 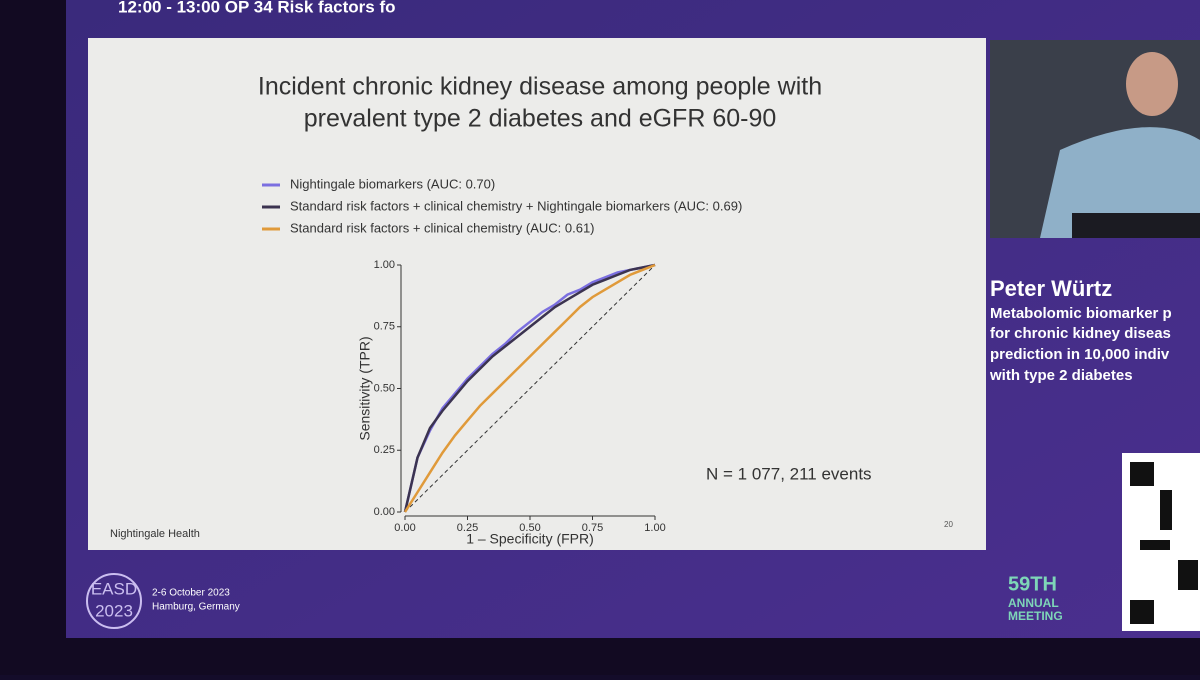 I want to click on event-dates: 2-6 October 2023, so click(x=191, y=593).